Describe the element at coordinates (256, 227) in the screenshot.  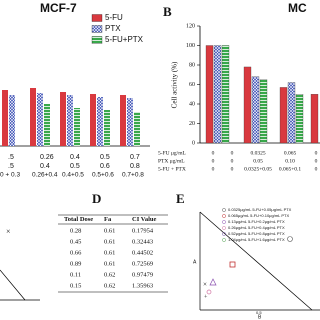
I see `legend-label: 0.26μg/mL 5-FU+0.4μg/mL PTX` at that location.